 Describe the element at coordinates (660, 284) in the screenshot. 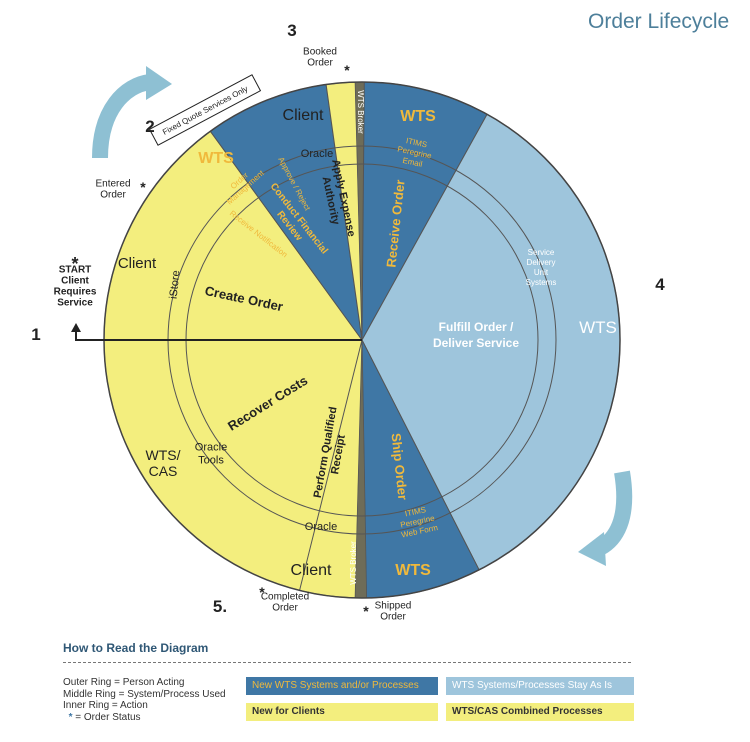

I see `stage-number-4: 4` at that location.